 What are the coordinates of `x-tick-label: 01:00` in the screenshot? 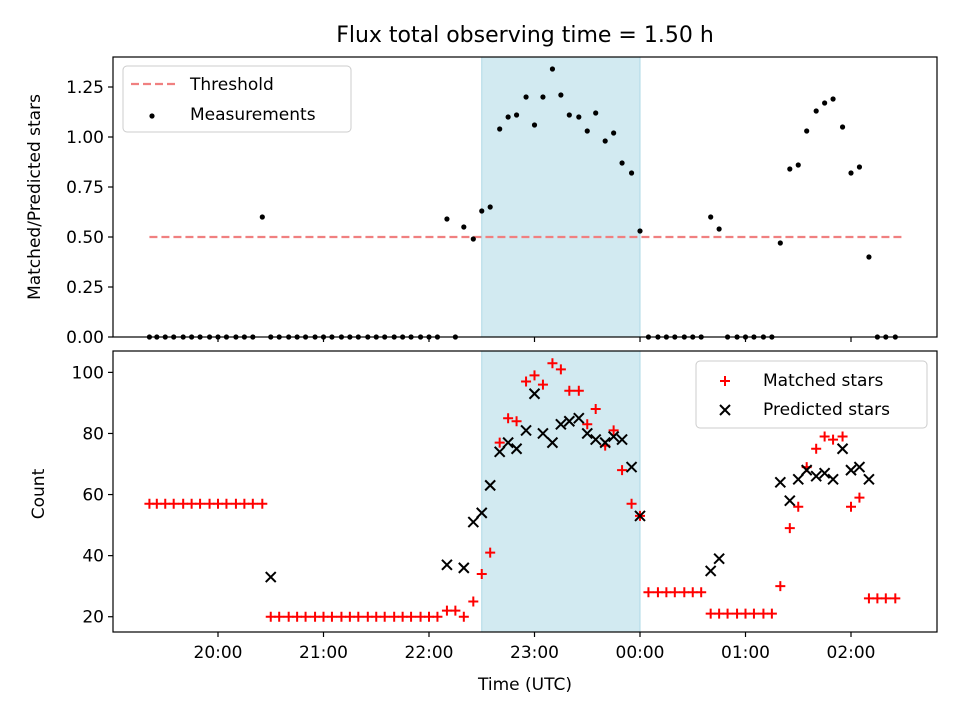 It's located at (745, 653).